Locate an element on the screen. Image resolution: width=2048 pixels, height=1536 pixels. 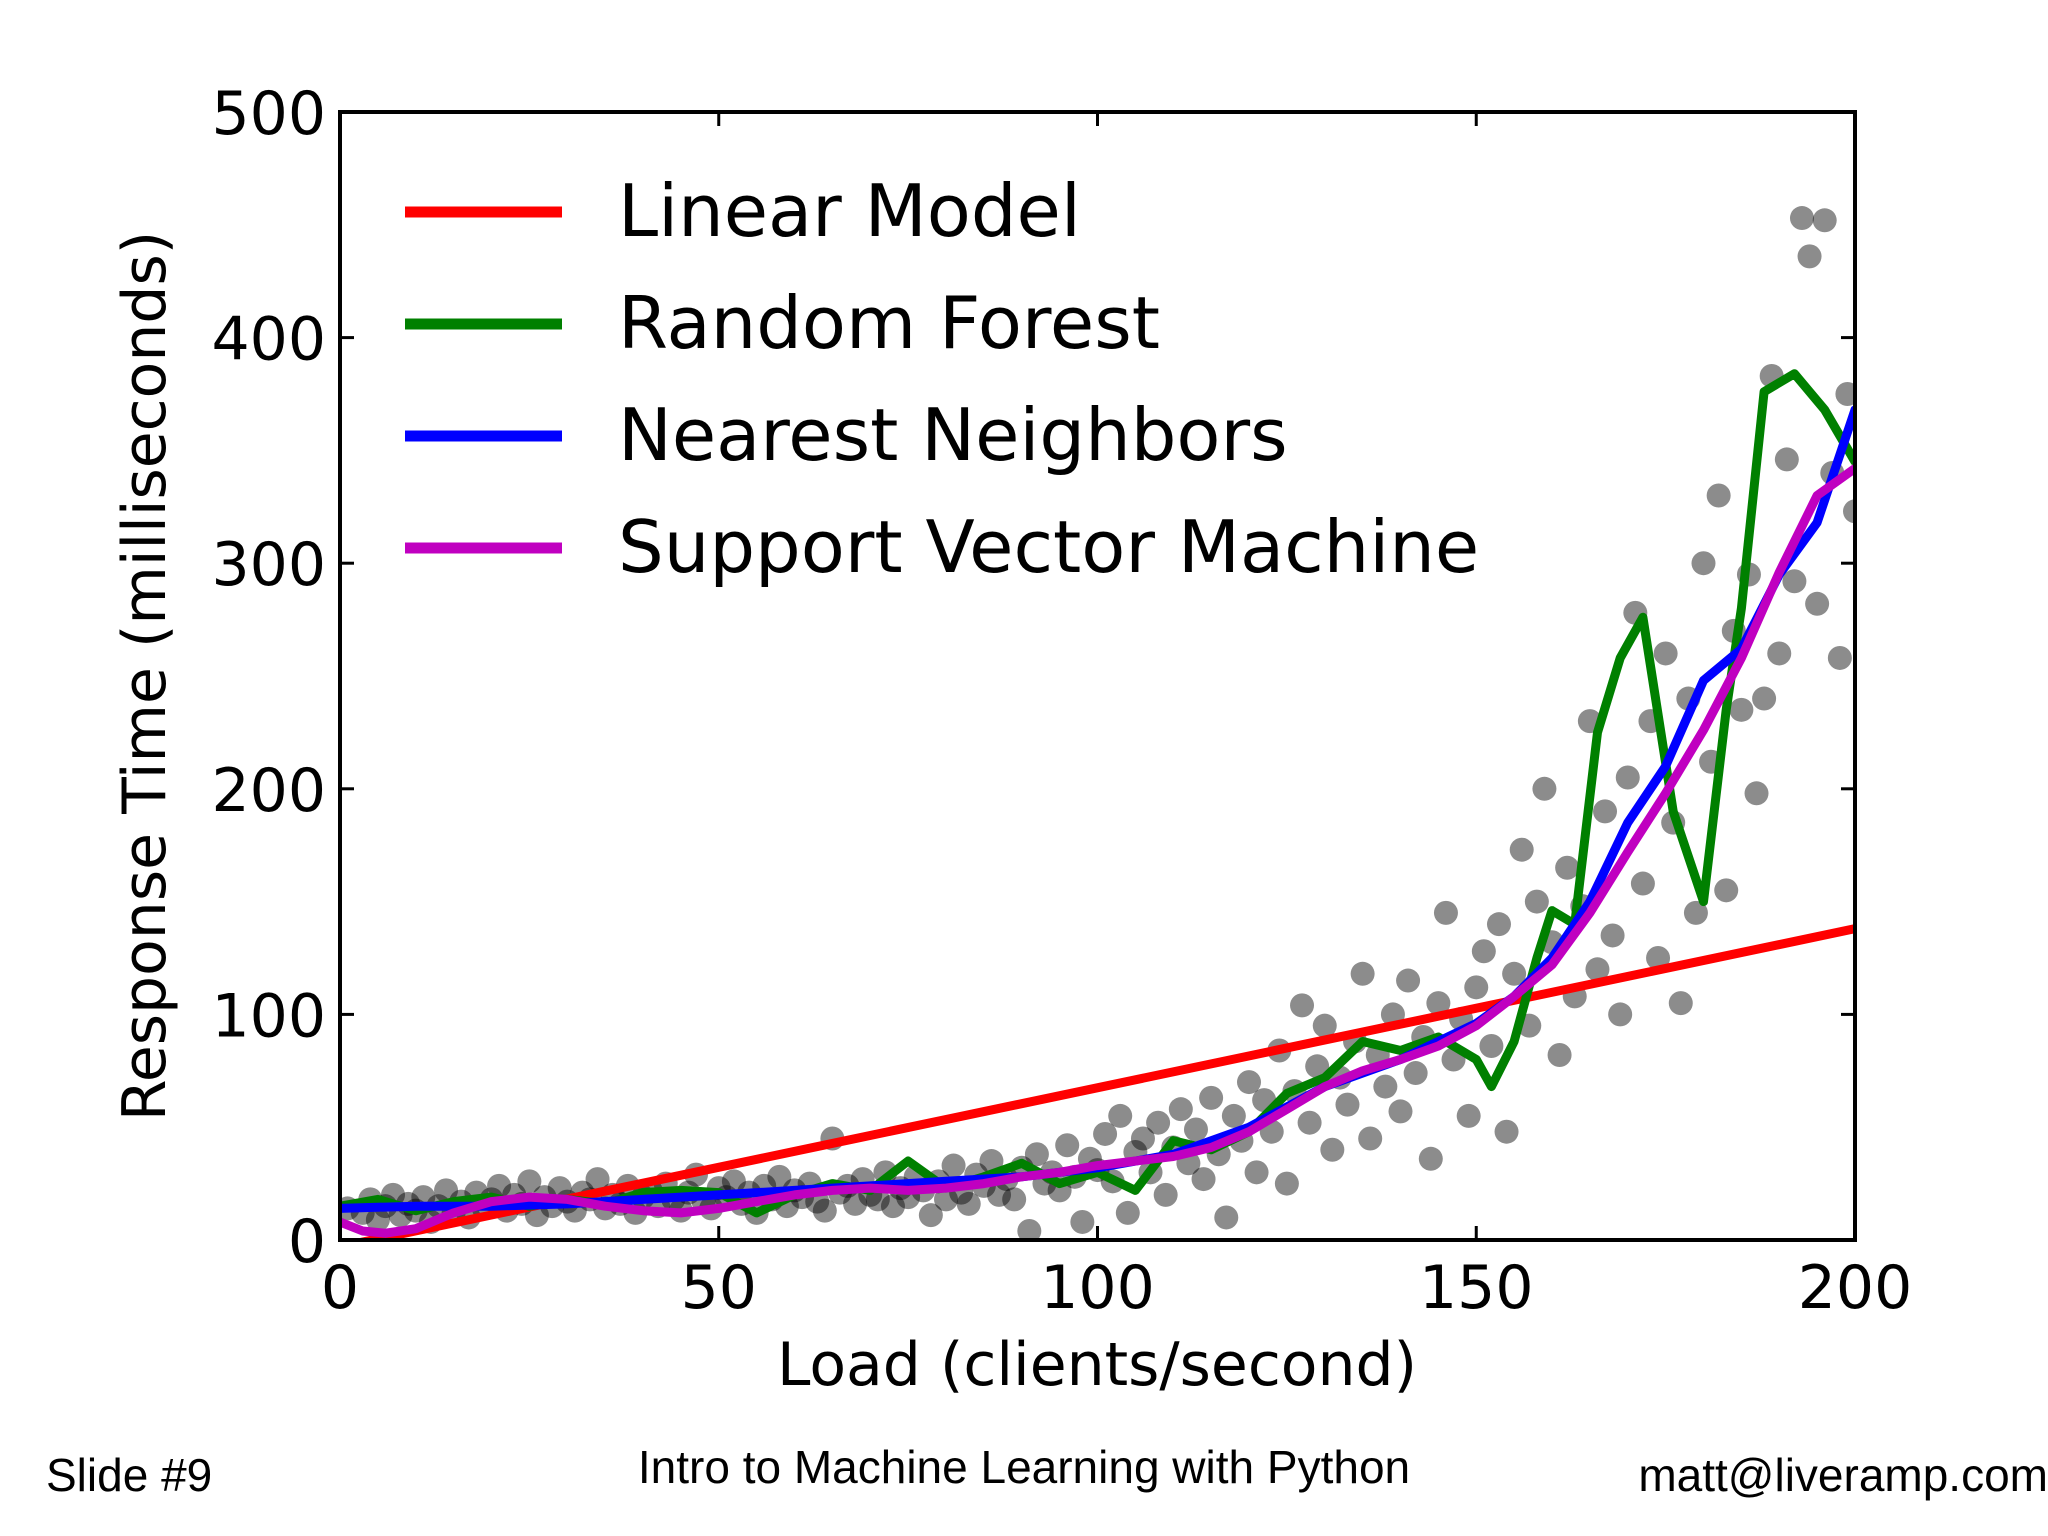
y-tick-label: 300 is located at coordinates (268, 565).